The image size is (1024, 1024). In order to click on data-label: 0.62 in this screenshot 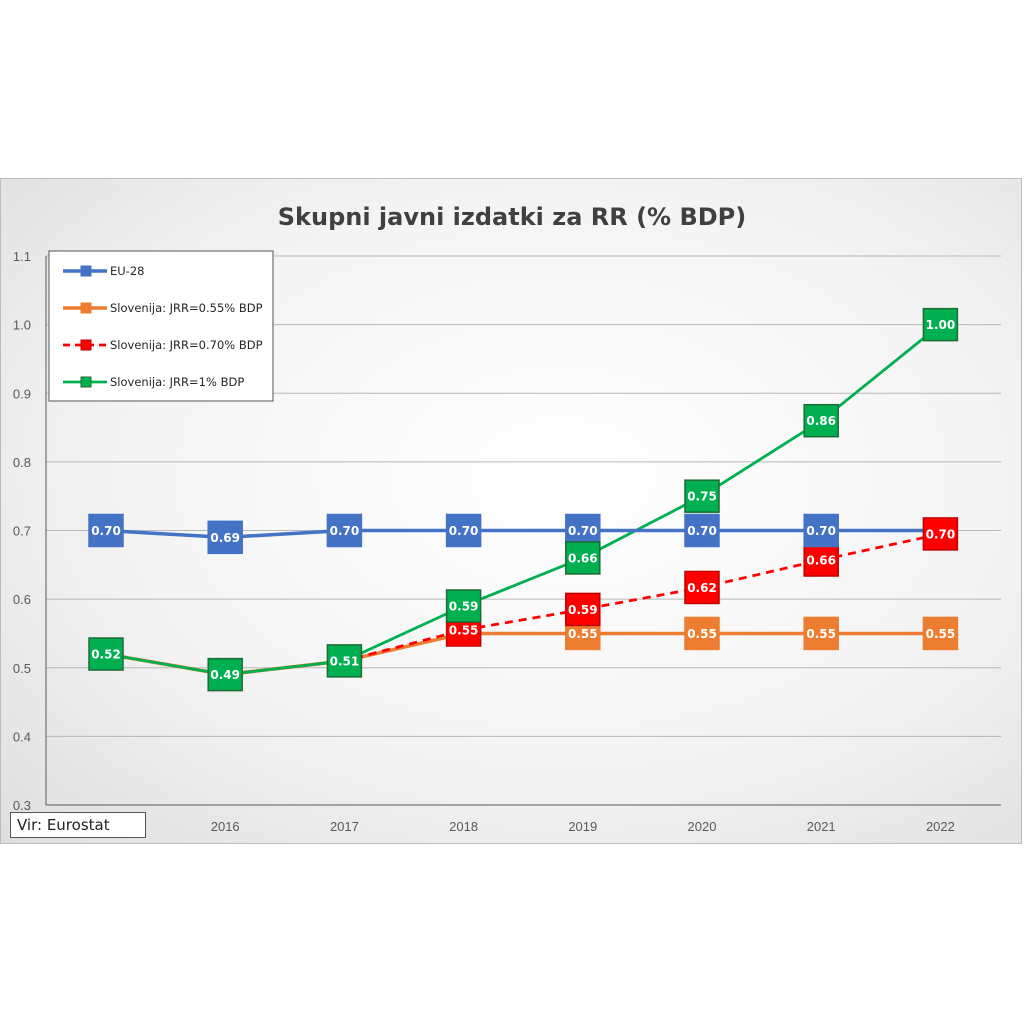, I will do `click(702, 588)`.